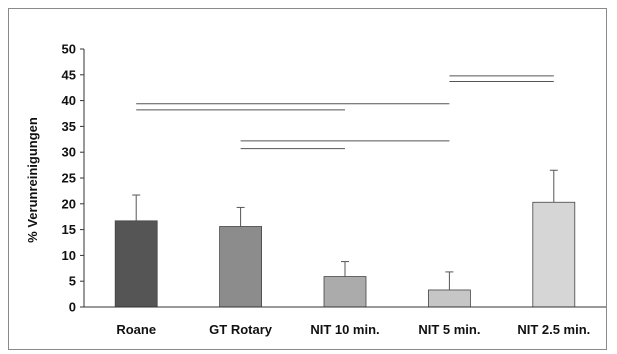 The image size is (617, 354). Describe the element at coordinates (136, 329) in the screenshot. I see `category-label: Roane` at that location.